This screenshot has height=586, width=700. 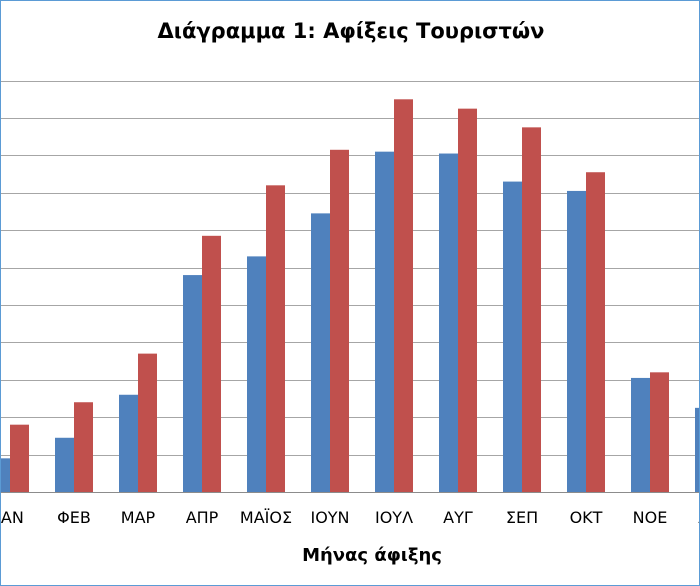 I want to click on x-tick-label: ΙΟΥΛ, so click(x=394, y=517).